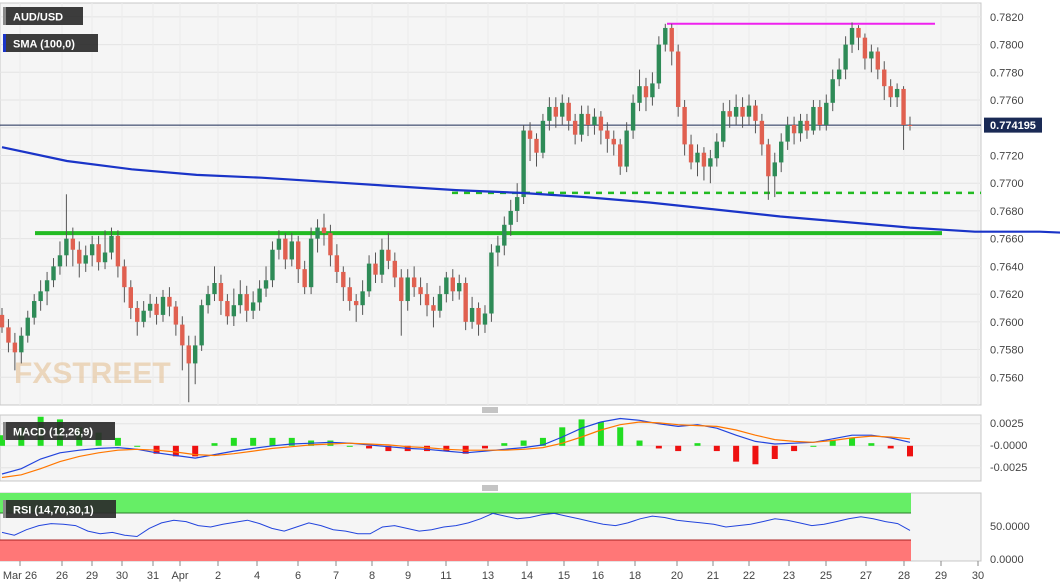  Describe the element at coordinates (1007, 240) in the screenshot. I see `price-tick-label: 0.7660` at that location.